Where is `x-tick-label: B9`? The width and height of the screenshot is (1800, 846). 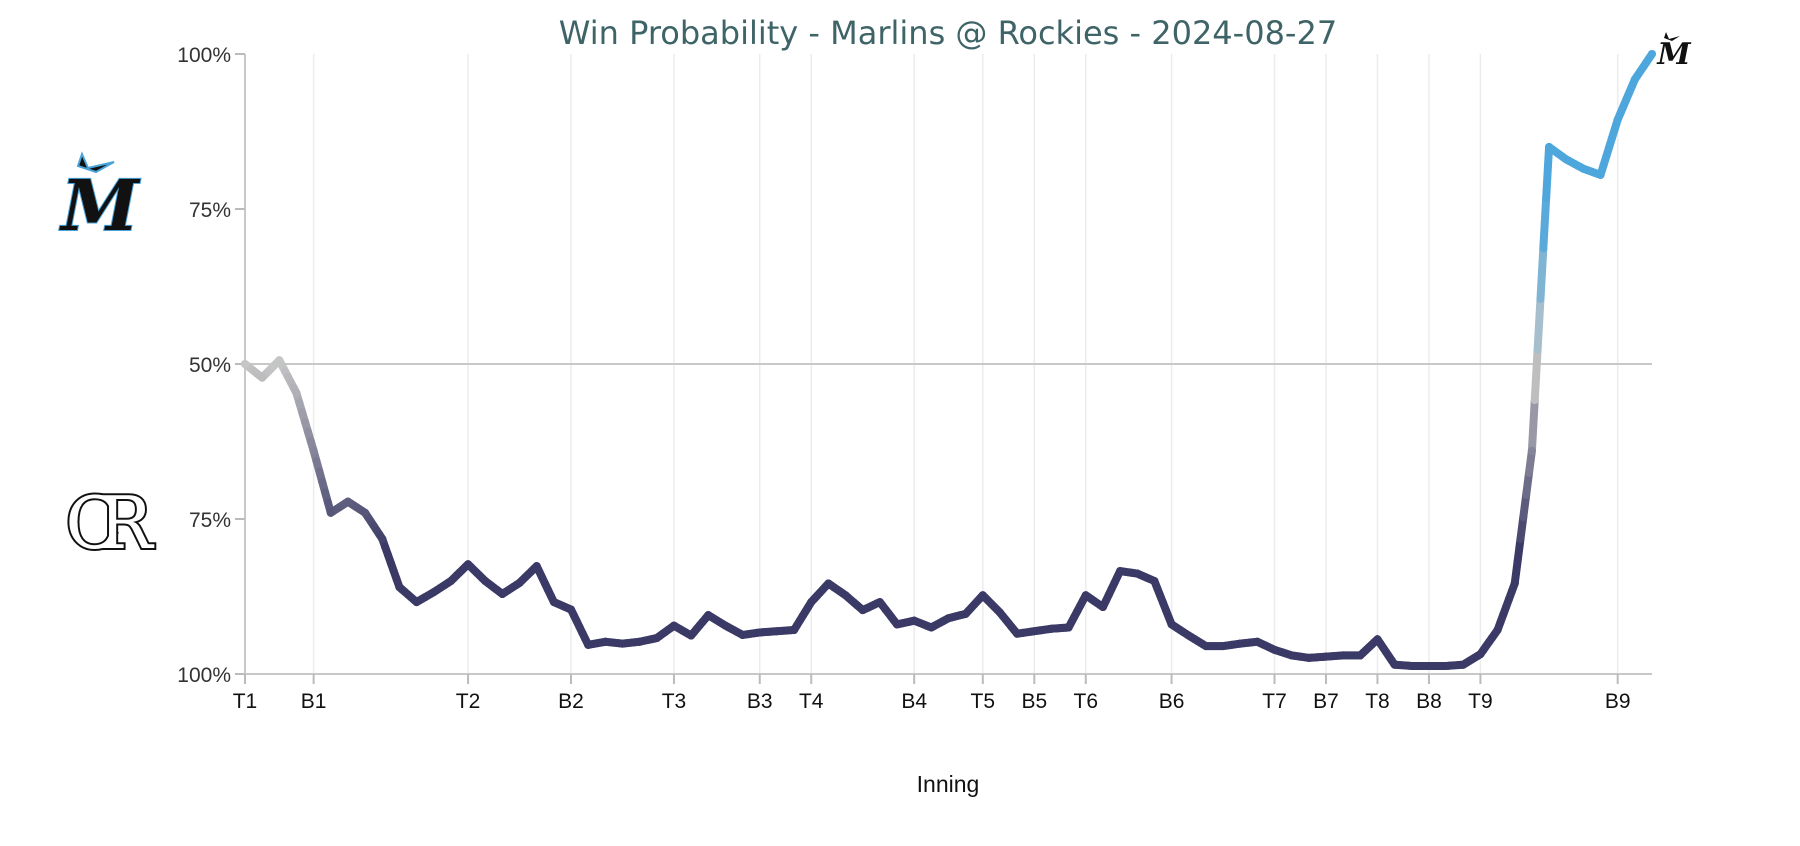 x-tick-label: B9 is located at coordinates (1618, 701).